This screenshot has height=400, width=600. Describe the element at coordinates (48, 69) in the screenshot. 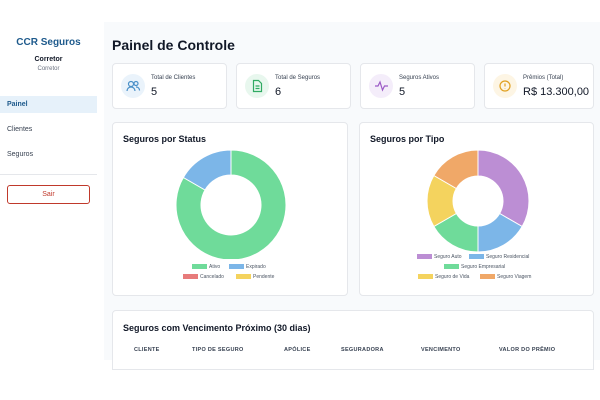

I see `user-role: Corretor` at that location.